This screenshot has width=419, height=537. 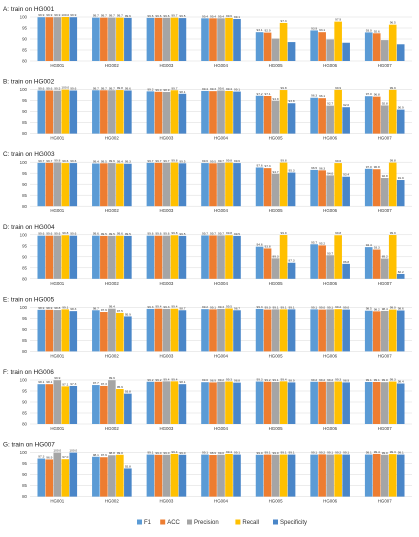 What do you see at coordinates (29, 9) in the screenshot?
I see `panel-title: A: train on HG001` at bounding box center [29, 9].